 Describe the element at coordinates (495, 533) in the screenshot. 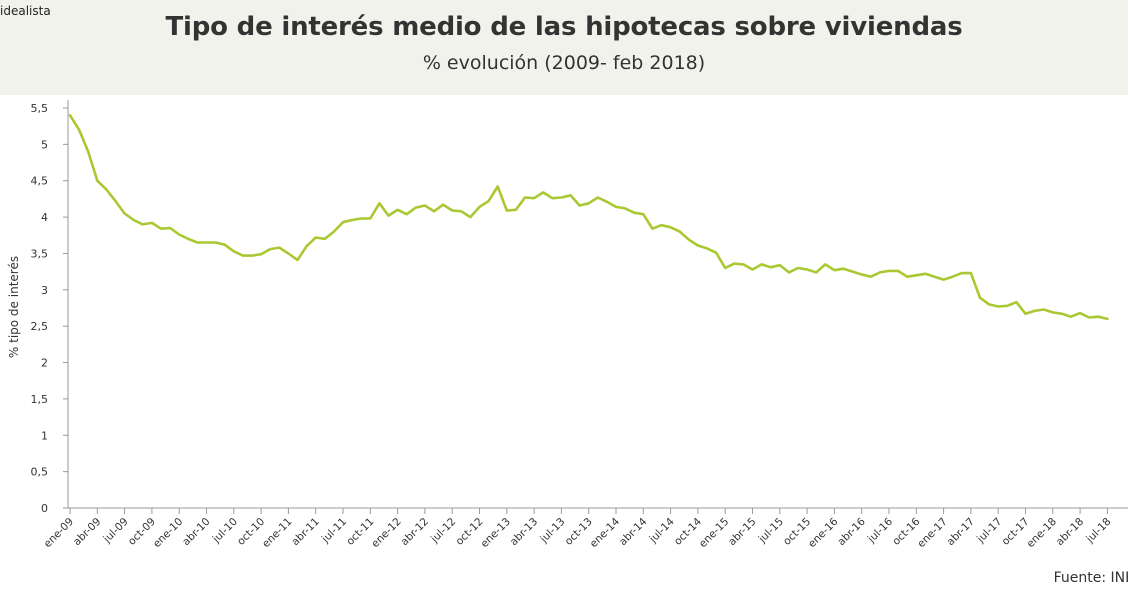

I see `x-tick-label: ene-13` at that location.